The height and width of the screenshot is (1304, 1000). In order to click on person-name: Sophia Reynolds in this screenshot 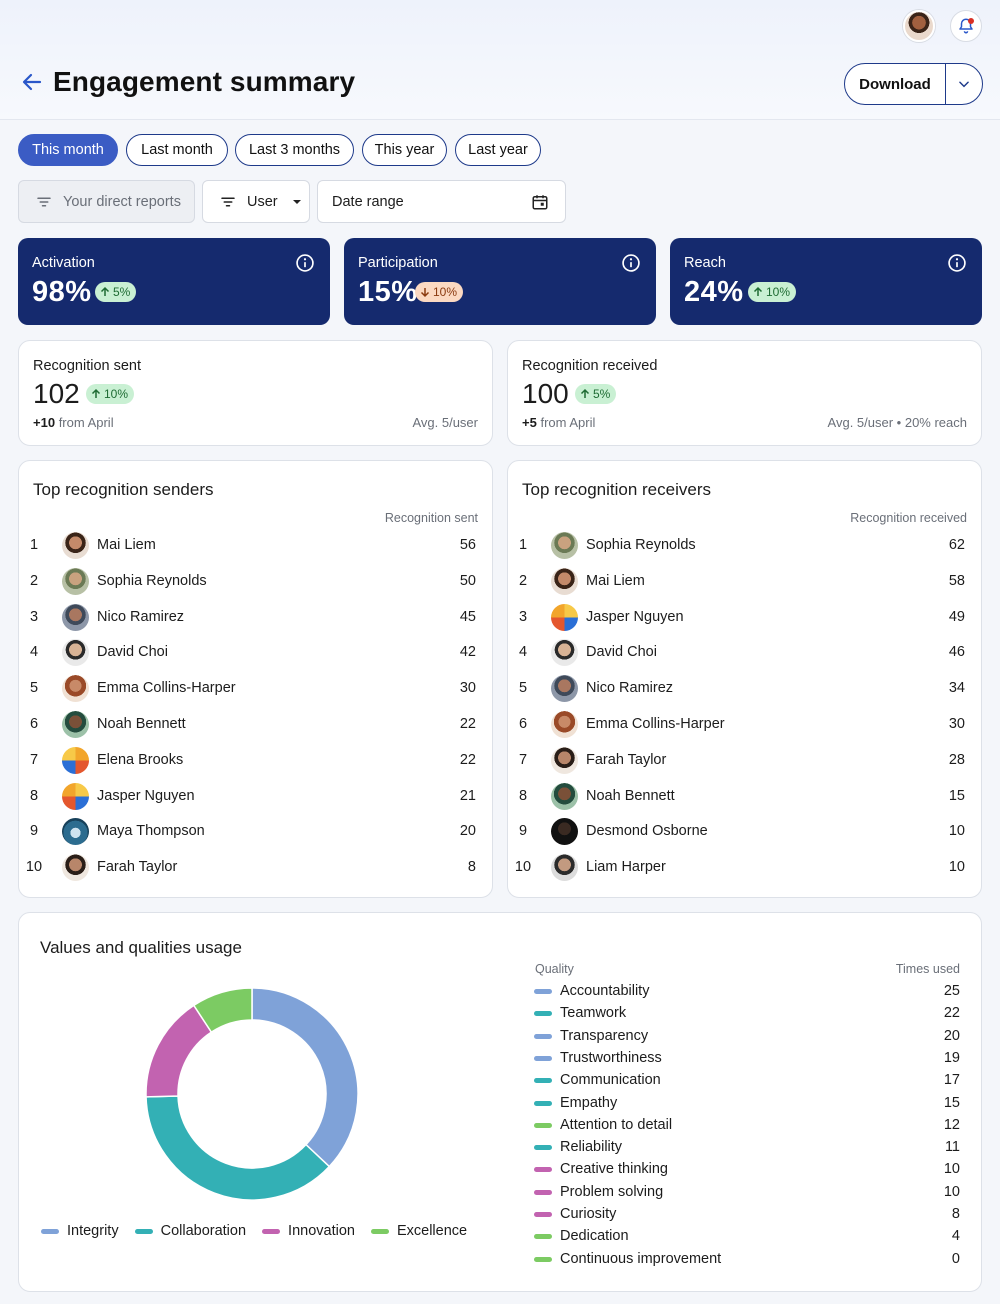, I will do `click(152, 580)`.